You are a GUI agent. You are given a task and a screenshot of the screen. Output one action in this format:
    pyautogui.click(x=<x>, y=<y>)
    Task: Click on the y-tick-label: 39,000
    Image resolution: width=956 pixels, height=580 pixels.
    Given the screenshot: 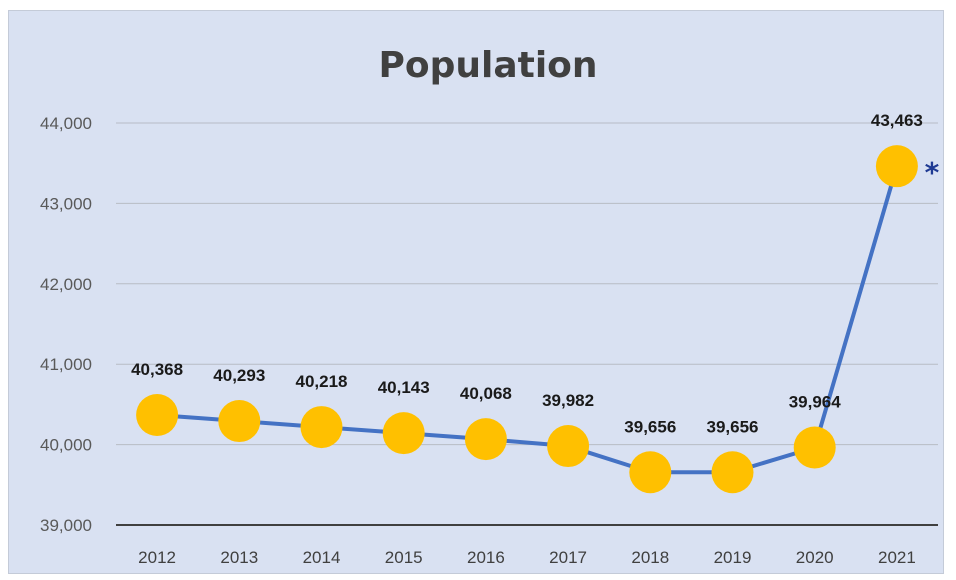 What is the action you would take?
    pyautogui.click(x=66, y=525)
    